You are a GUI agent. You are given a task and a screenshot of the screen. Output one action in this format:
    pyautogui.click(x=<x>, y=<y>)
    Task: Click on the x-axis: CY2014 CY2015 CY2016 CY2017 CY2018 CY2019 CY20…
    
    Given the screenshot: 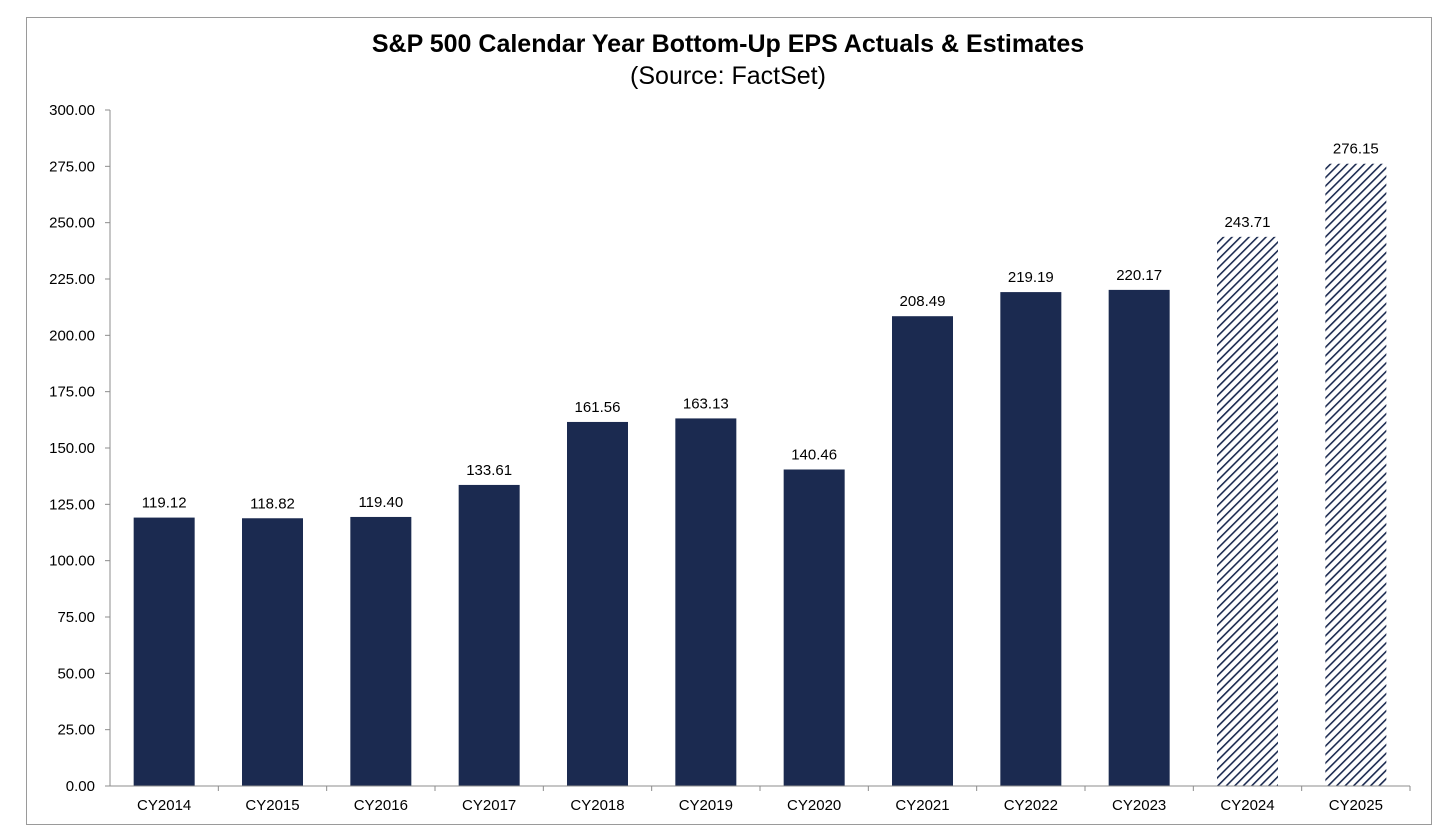 What is the action you would take?
    pyautogui.click(x=760, y=799)
    